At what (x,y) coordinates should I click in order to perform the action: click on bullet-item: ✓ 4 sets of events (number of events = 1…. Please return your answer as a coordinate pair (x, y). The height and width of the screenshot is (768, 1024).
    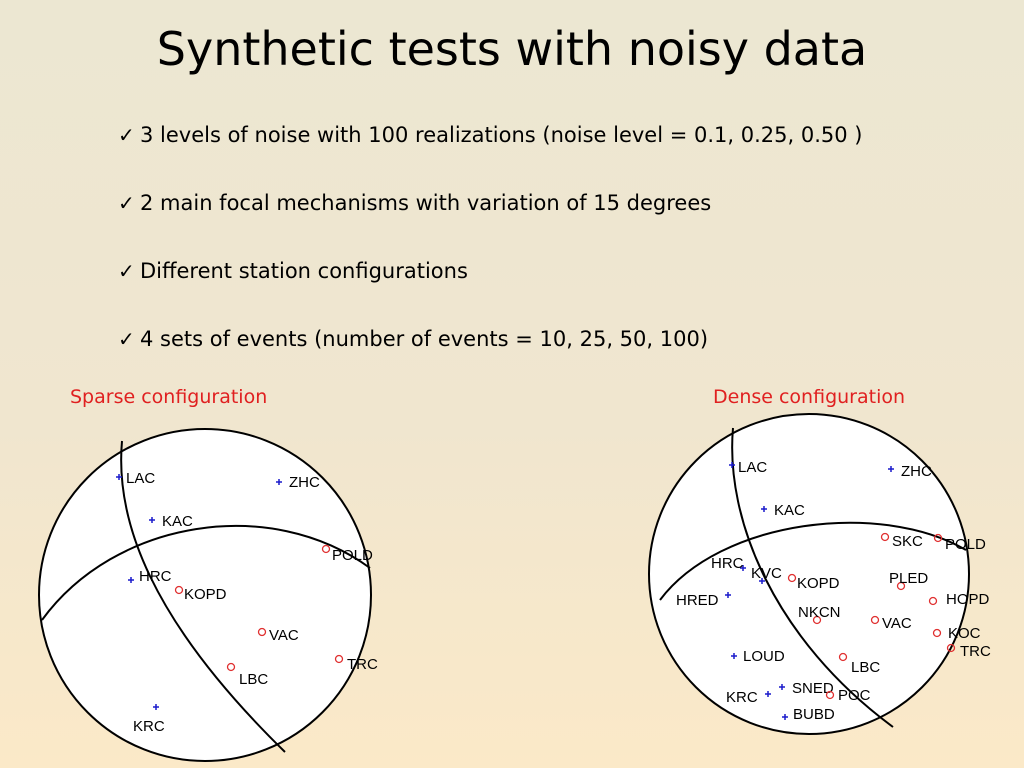
    Looking at the image, I should click on (490, 339).